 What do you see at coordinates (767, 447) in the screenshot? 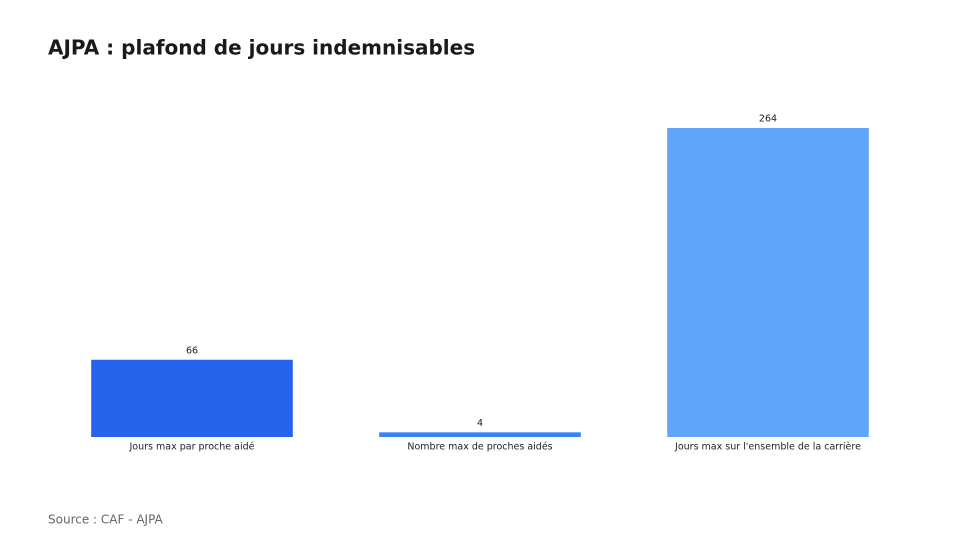
I see `x-tick-label: Jours max sur l'ensemble de la carrière` at bounding box center [767, 447].